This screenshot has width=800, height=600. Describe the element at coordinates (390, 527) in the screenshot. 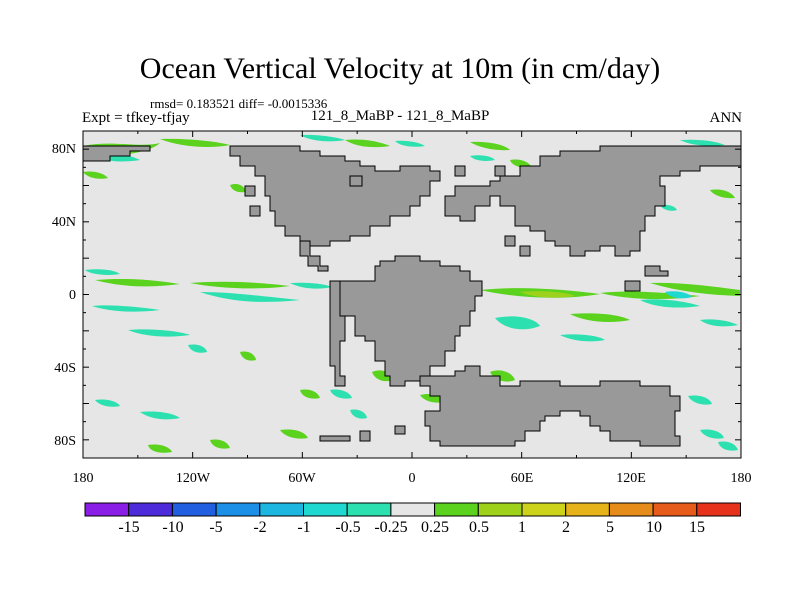

I see `colorbar-label: -0.25` at that location.